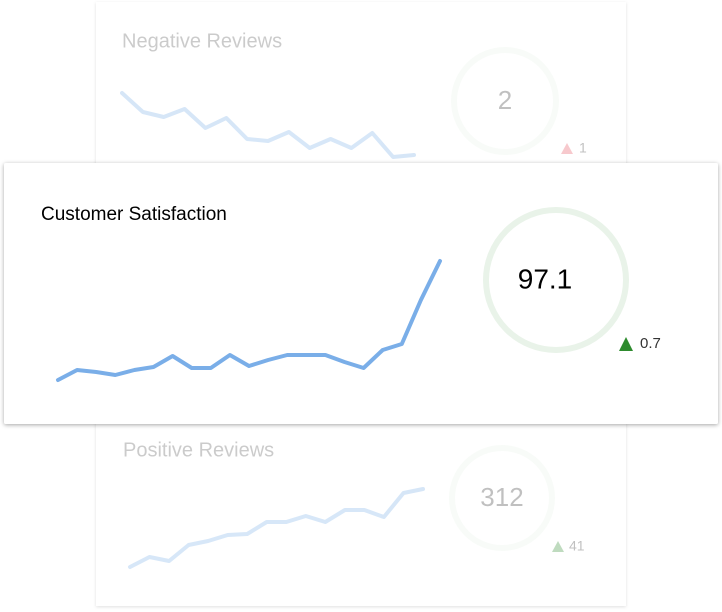  Describe the element at coordinates (134, 214) in the screenshot. I see `card-title: Customer Satisfaction` at that location.